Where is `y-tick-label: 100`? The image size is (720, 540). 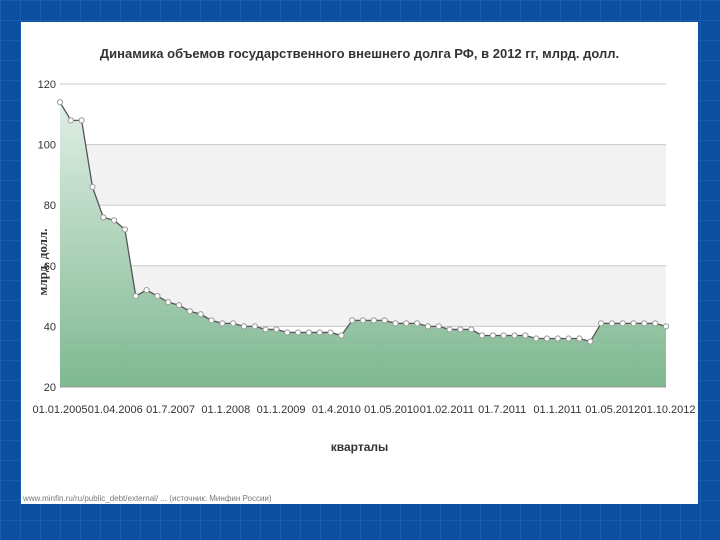 y-tick-label: 100 is located at coordinates (47, 146).